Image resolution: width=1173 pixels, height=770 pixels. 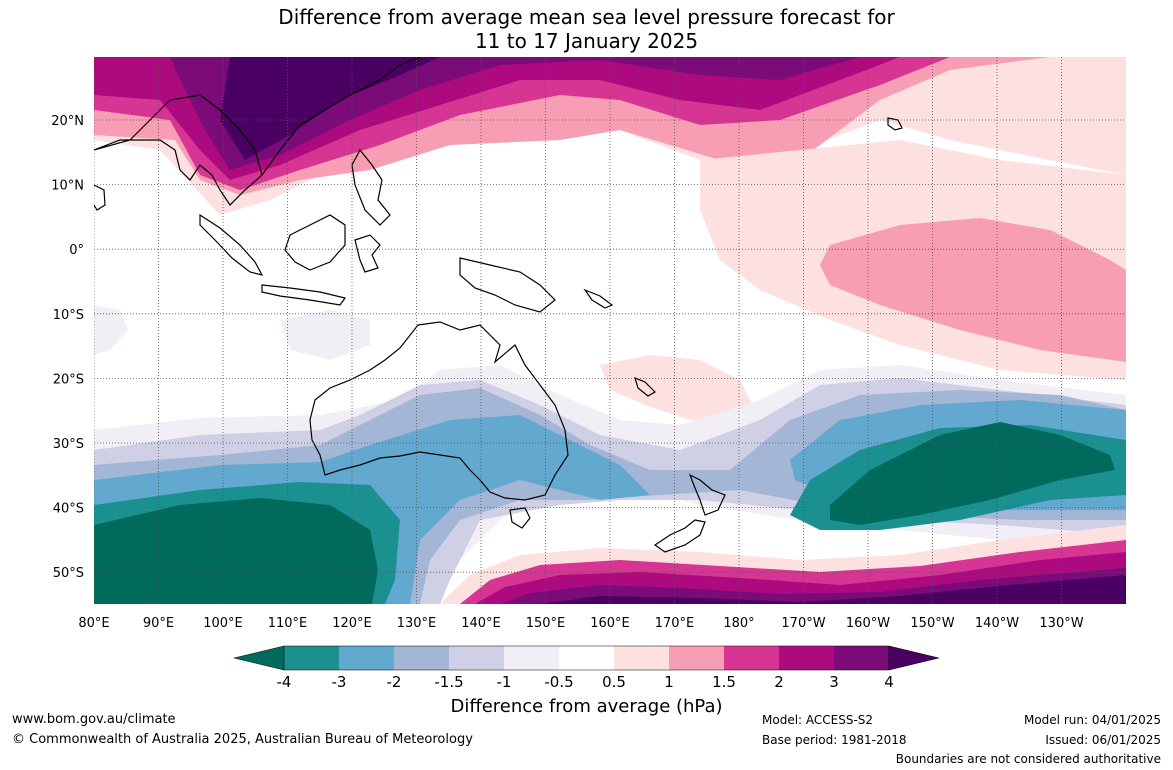 I want to click on new-zealand-north, so click(x=707, y=494).